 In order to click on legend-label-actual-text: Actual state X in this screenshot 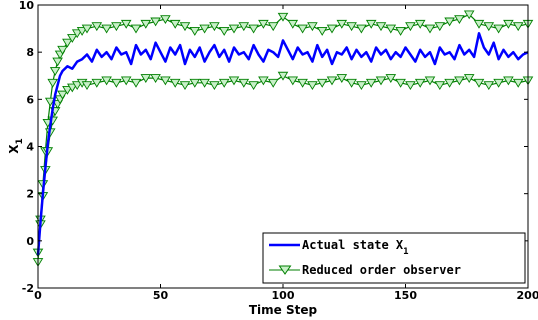, I will do `click(353, 245)`.